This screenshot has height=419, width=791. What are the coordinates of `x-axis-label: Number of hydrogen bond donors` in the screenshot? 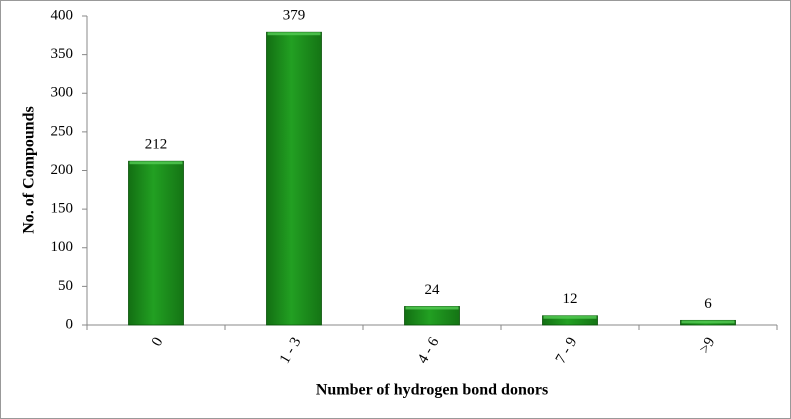 It's located at (432, 390).